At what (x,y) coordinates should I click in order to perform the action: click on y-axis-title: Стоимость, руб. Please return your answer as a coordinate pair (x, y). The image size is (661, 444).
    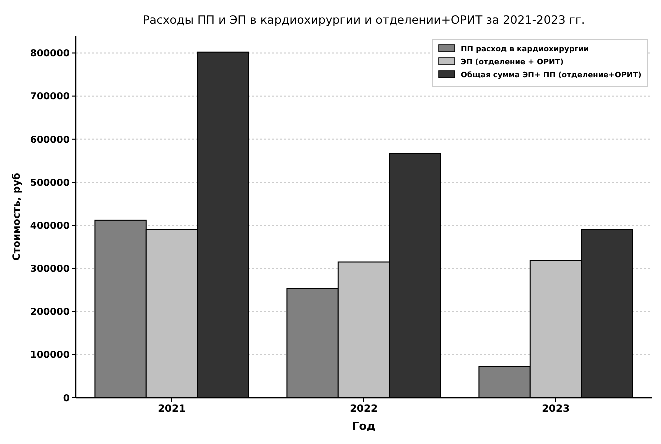
    Looking at the image, I should click on (17, 217).